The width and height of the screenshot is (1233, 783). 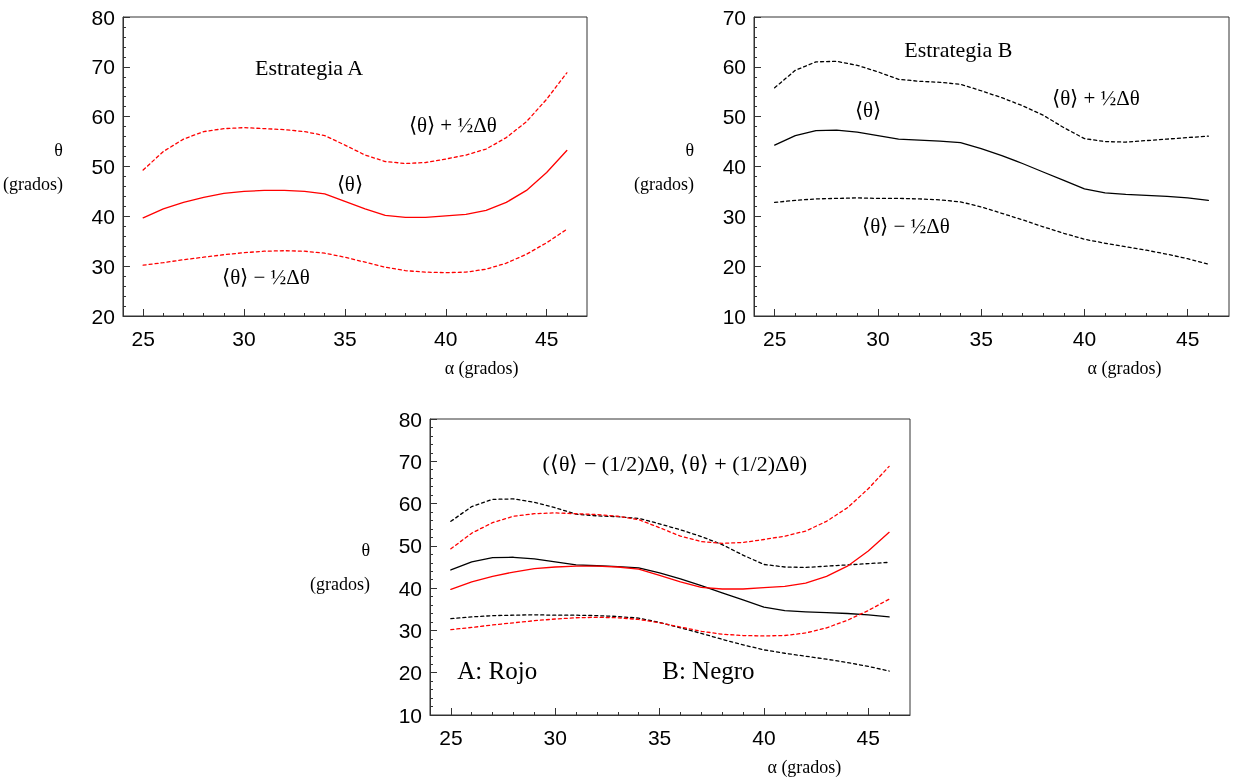 What do you see at coordinates (708, 671) in the screenshot?
I see `annotation: B: Negro` at bounding box center [708, 671].